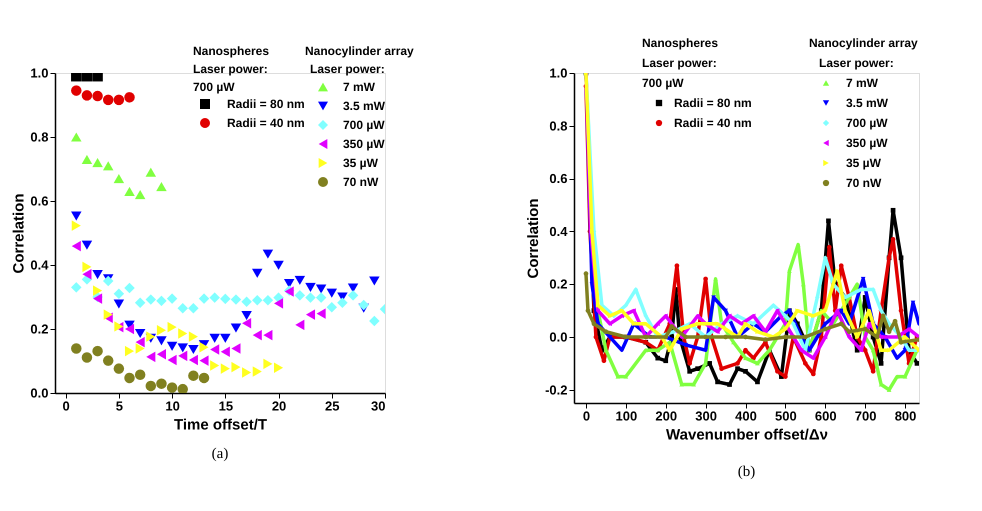  Describe the element at coordinates (706, 416) in the screenshot. I see `x-tick-label: 300` at that location.